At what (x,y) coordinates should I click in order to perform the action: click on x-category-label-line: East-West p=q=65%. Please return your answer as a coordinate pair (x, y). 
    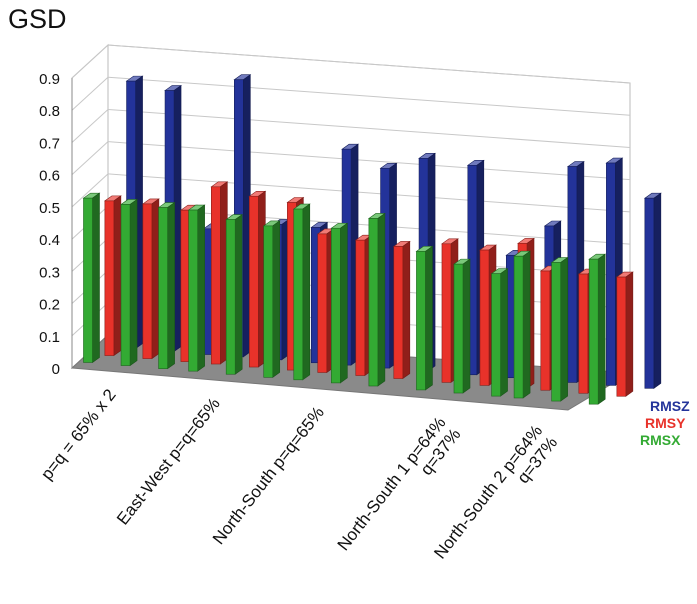
    Looking at the image, I should click on (168, 461).